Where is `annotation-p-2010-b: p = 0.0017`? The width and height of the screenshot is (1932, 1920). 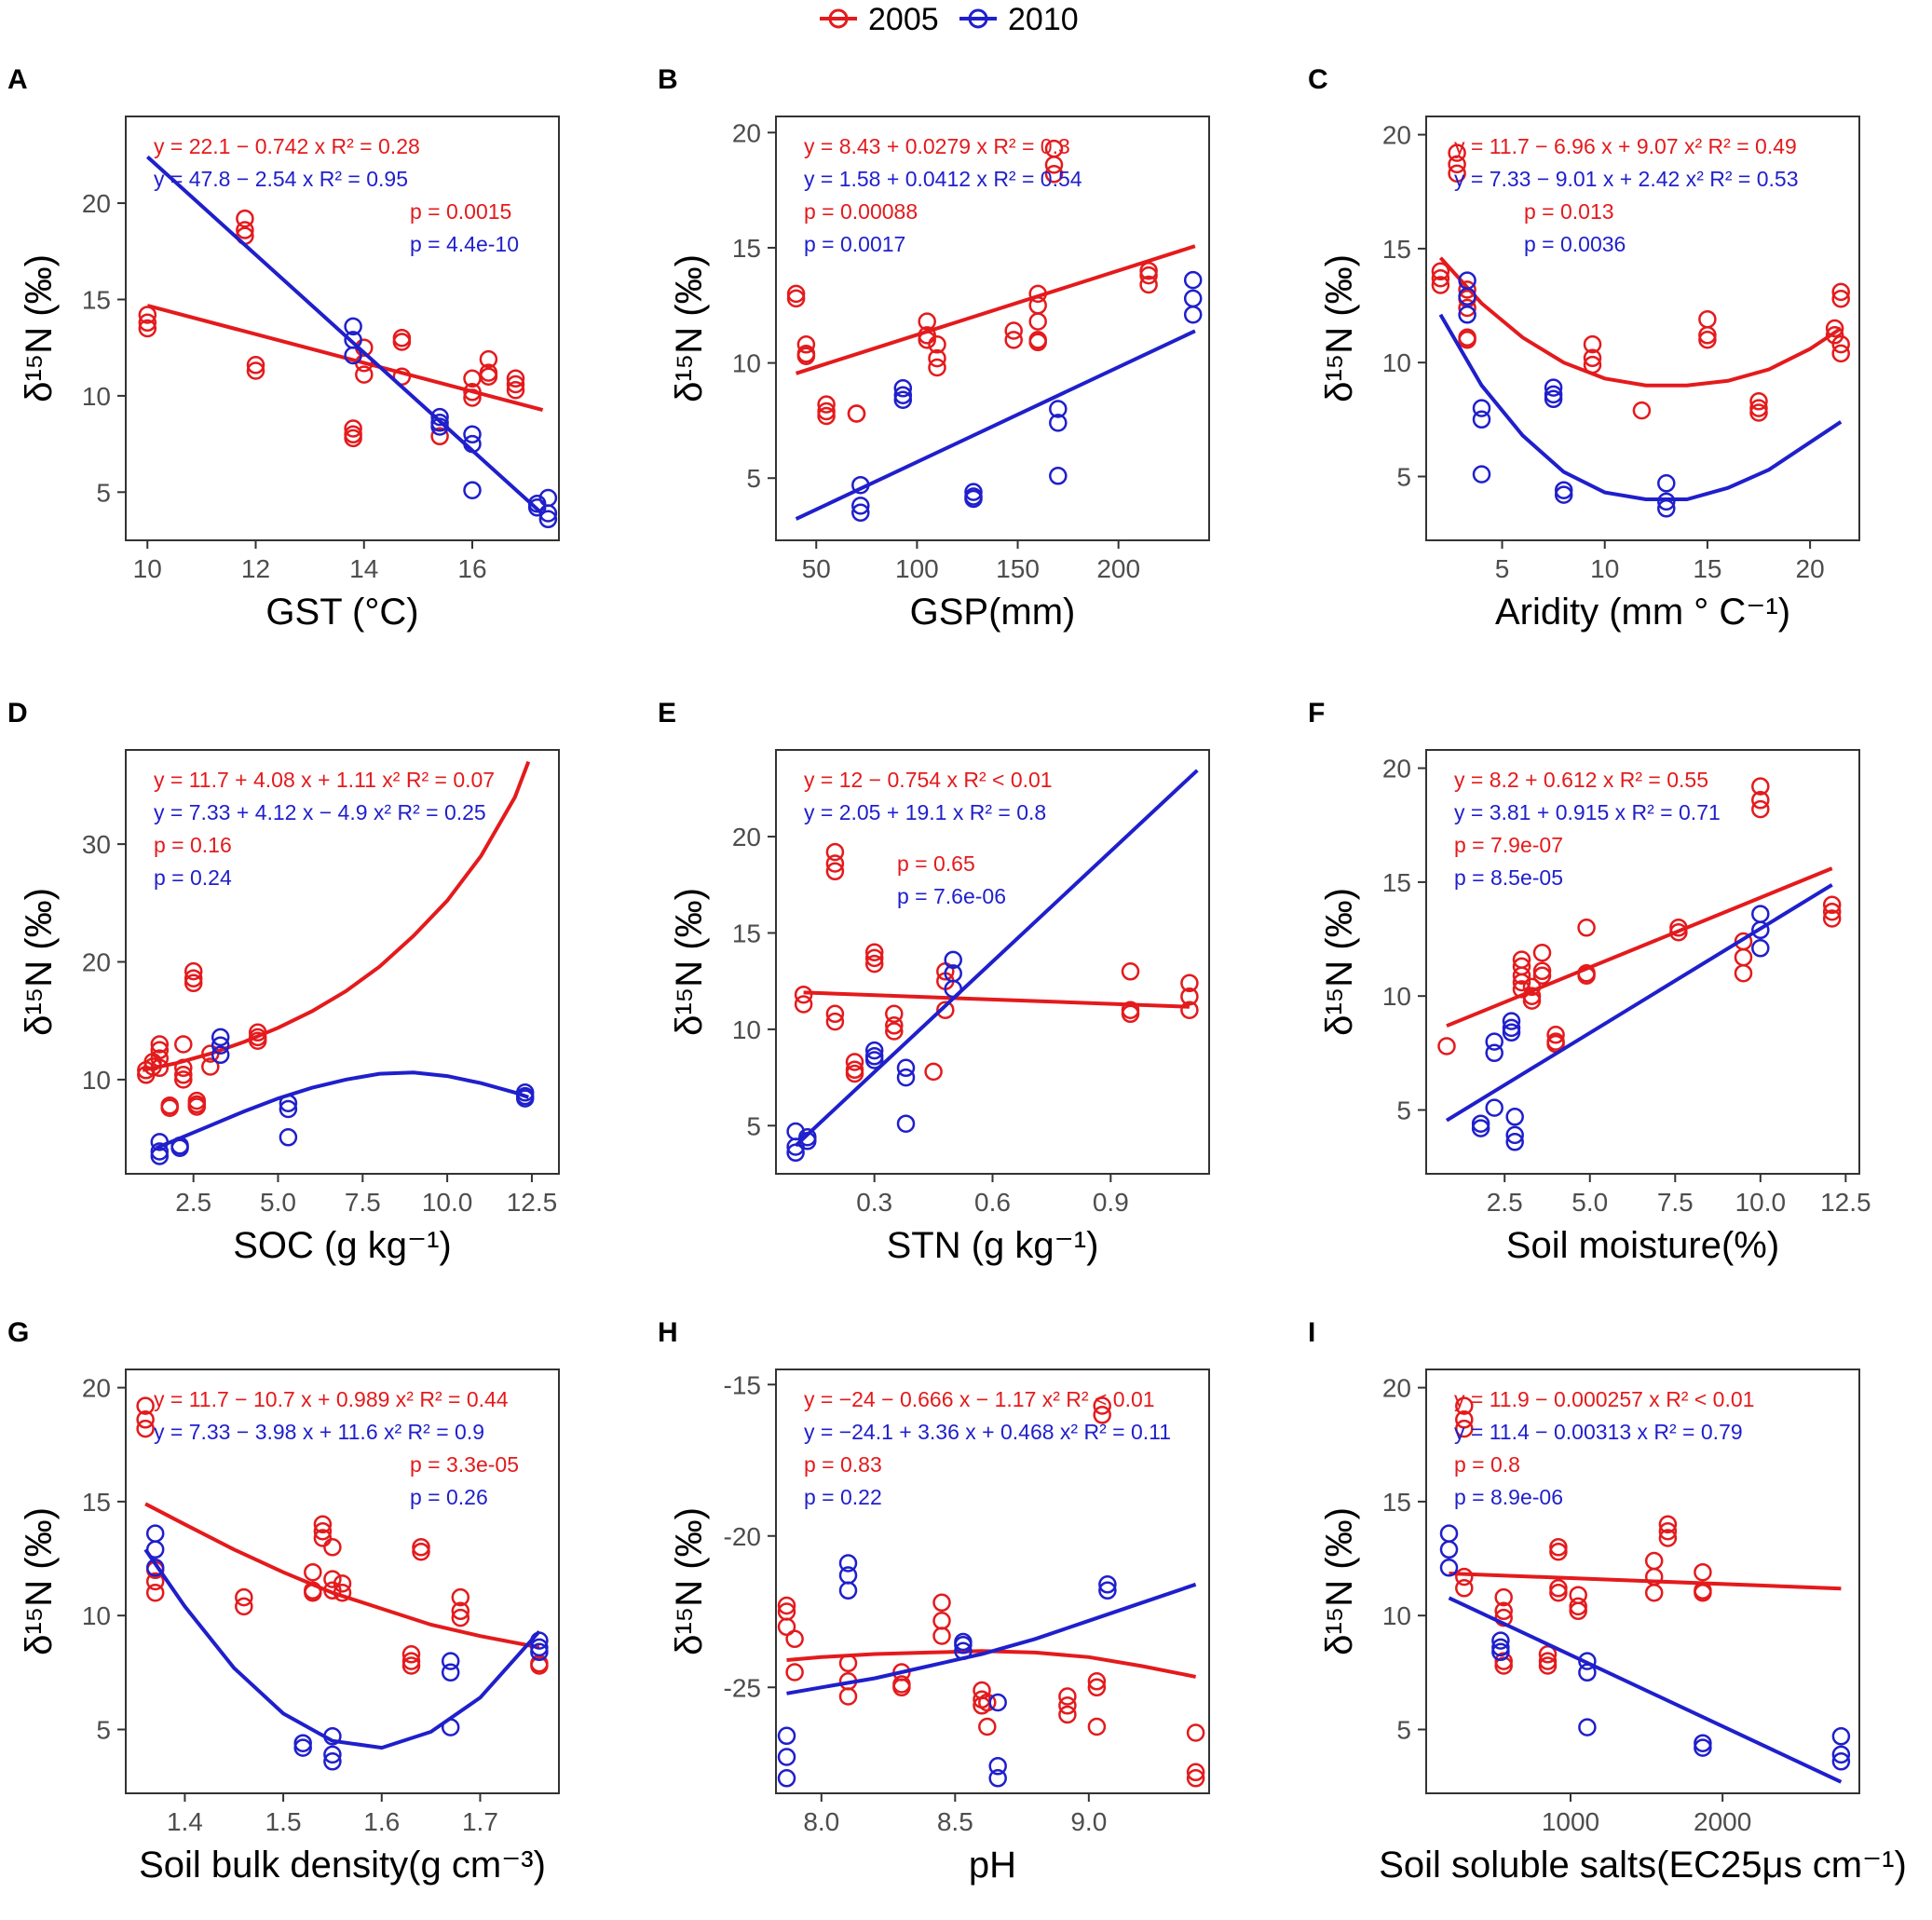 annotation-p-2010-b: p = 0.0017 is located at coordinates (854, 244).